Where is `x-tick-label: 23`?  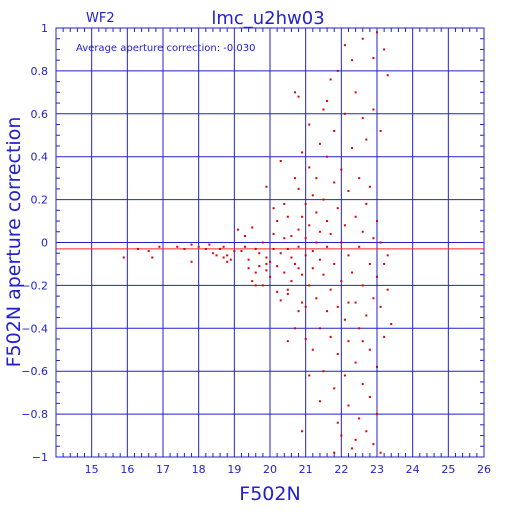 x-tick-label: 23 is located at coordinates (377, 469).